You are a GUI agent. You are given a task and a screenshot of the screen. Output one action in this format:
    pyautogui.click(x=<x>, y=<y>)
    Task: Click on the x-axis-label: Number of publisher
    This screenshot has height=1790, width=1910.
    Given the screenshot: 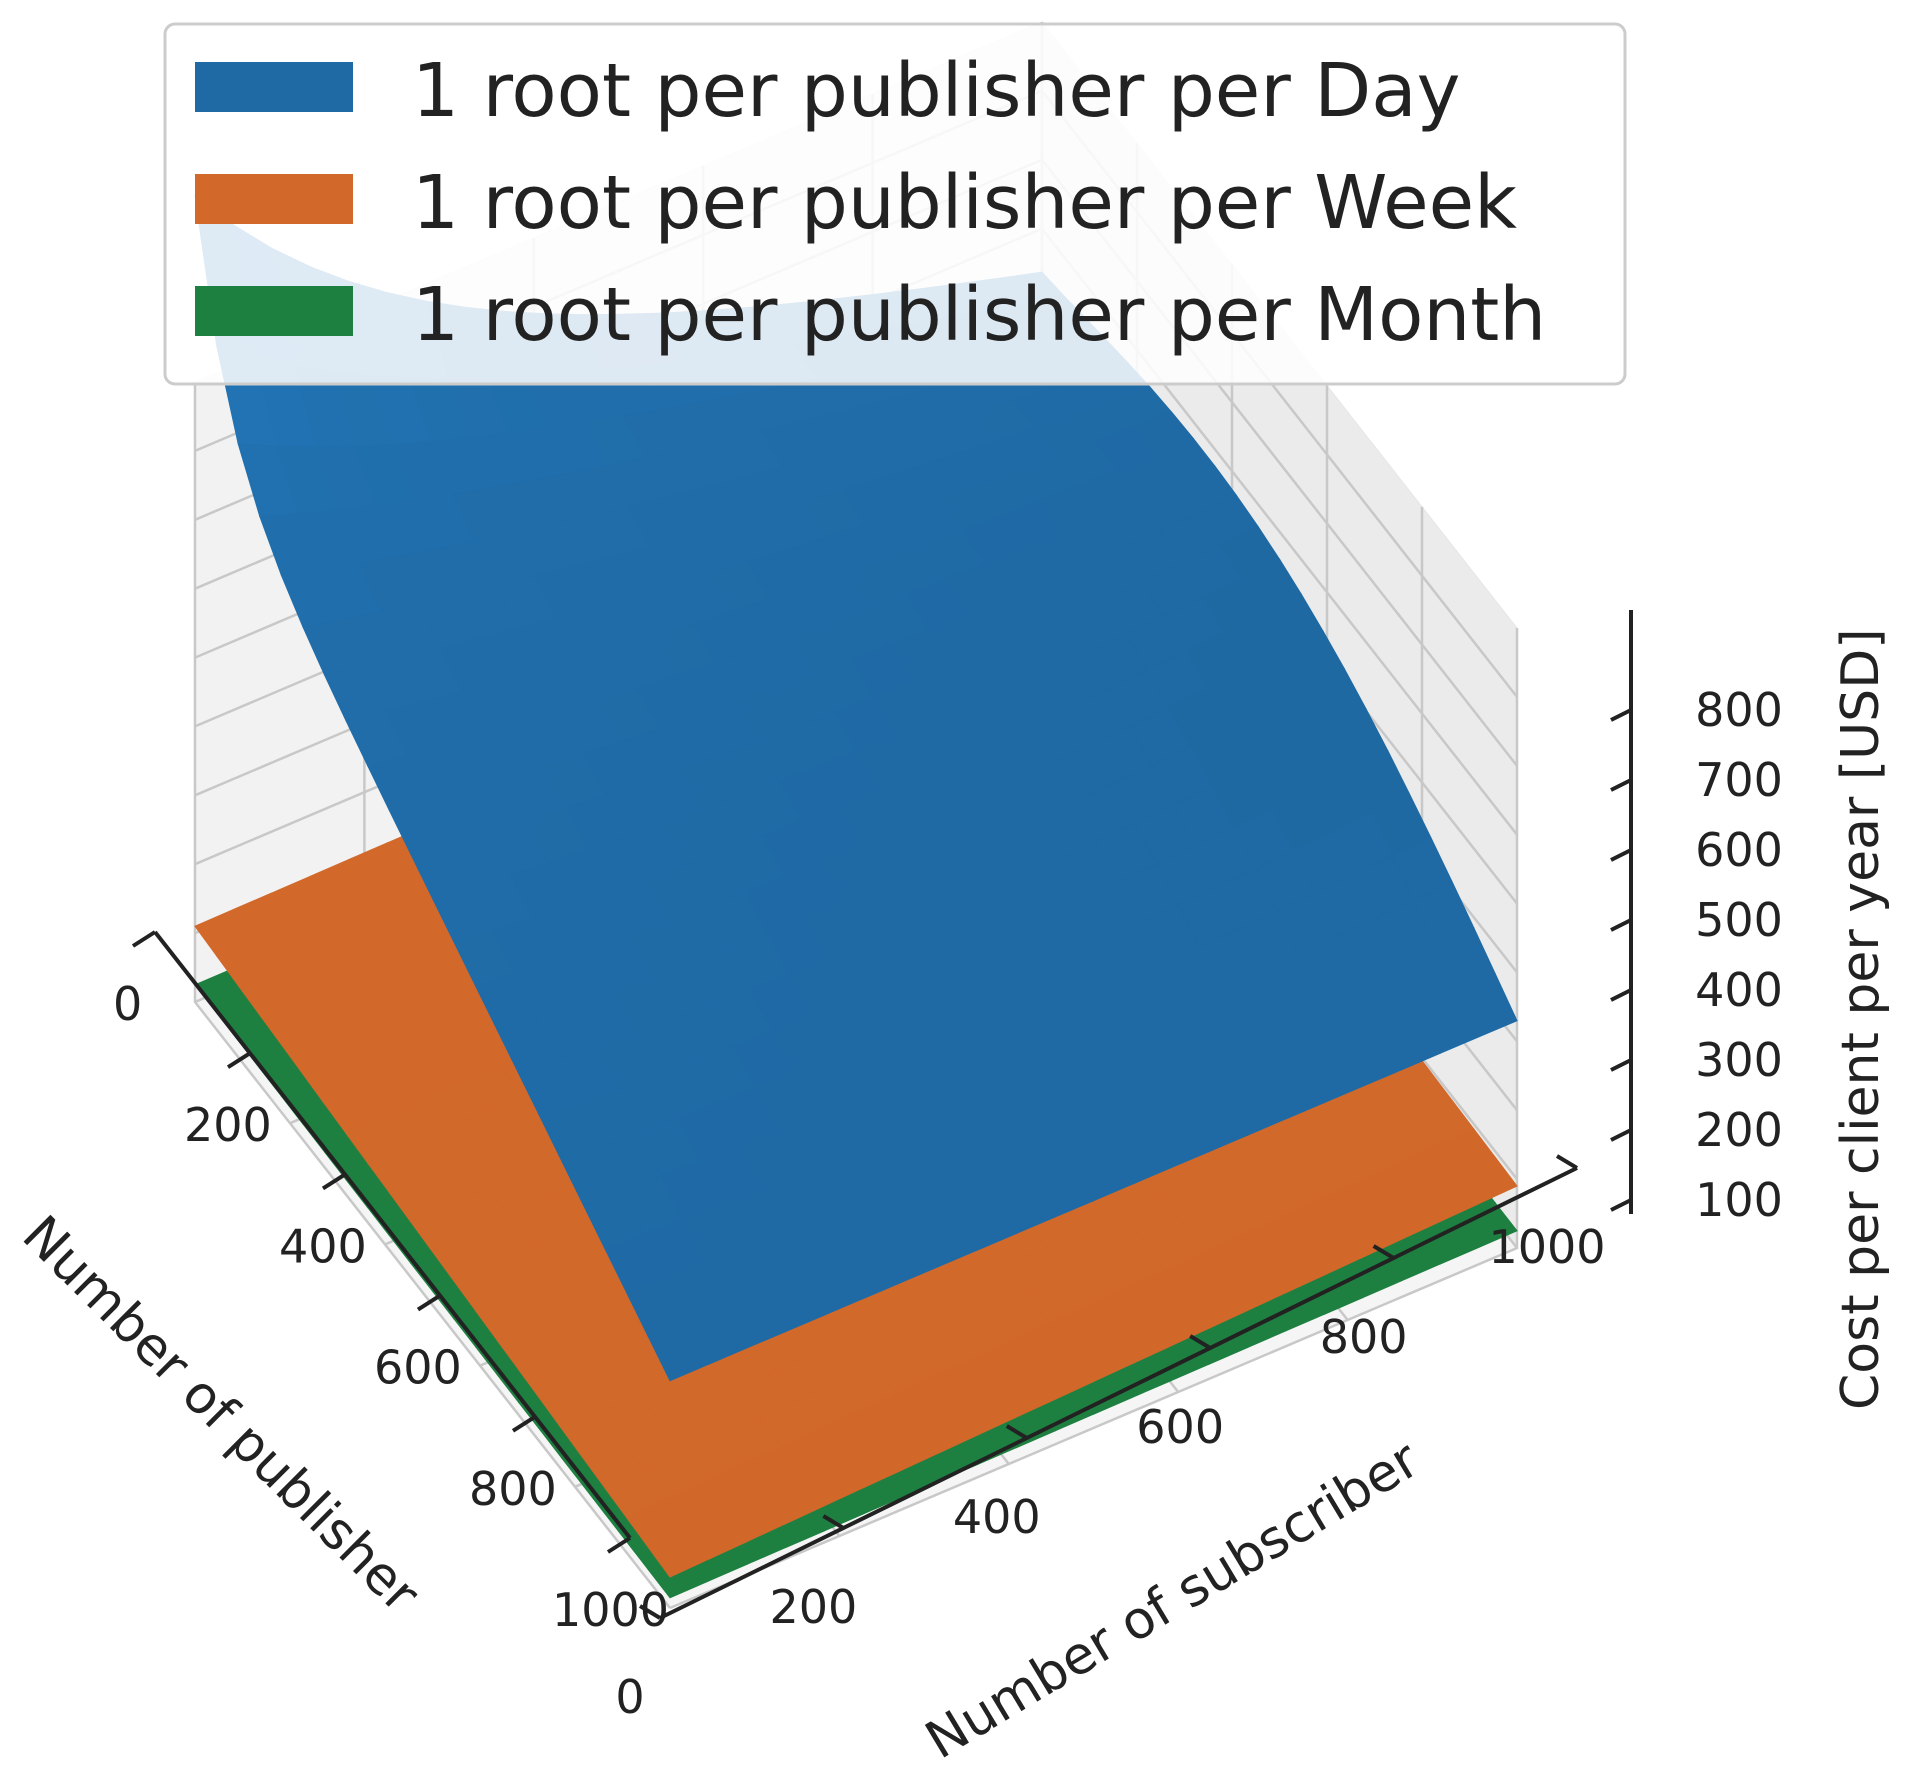 What is the action you would take?
    pyautogui.click(x=221, y=1415)
    